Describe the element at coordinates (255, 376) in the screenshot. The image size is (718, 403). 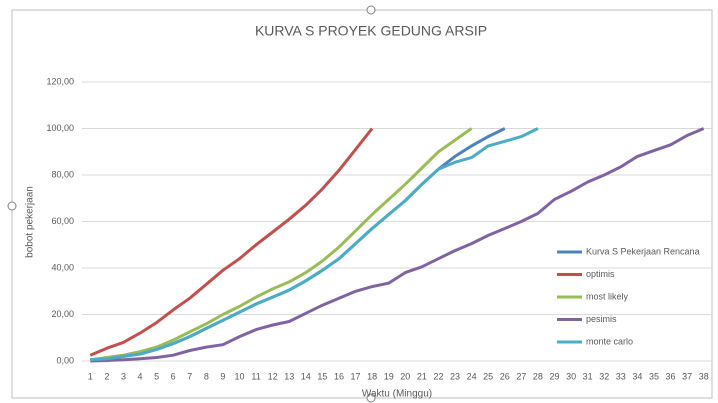
I see `x-tick-label: 11` at that location.